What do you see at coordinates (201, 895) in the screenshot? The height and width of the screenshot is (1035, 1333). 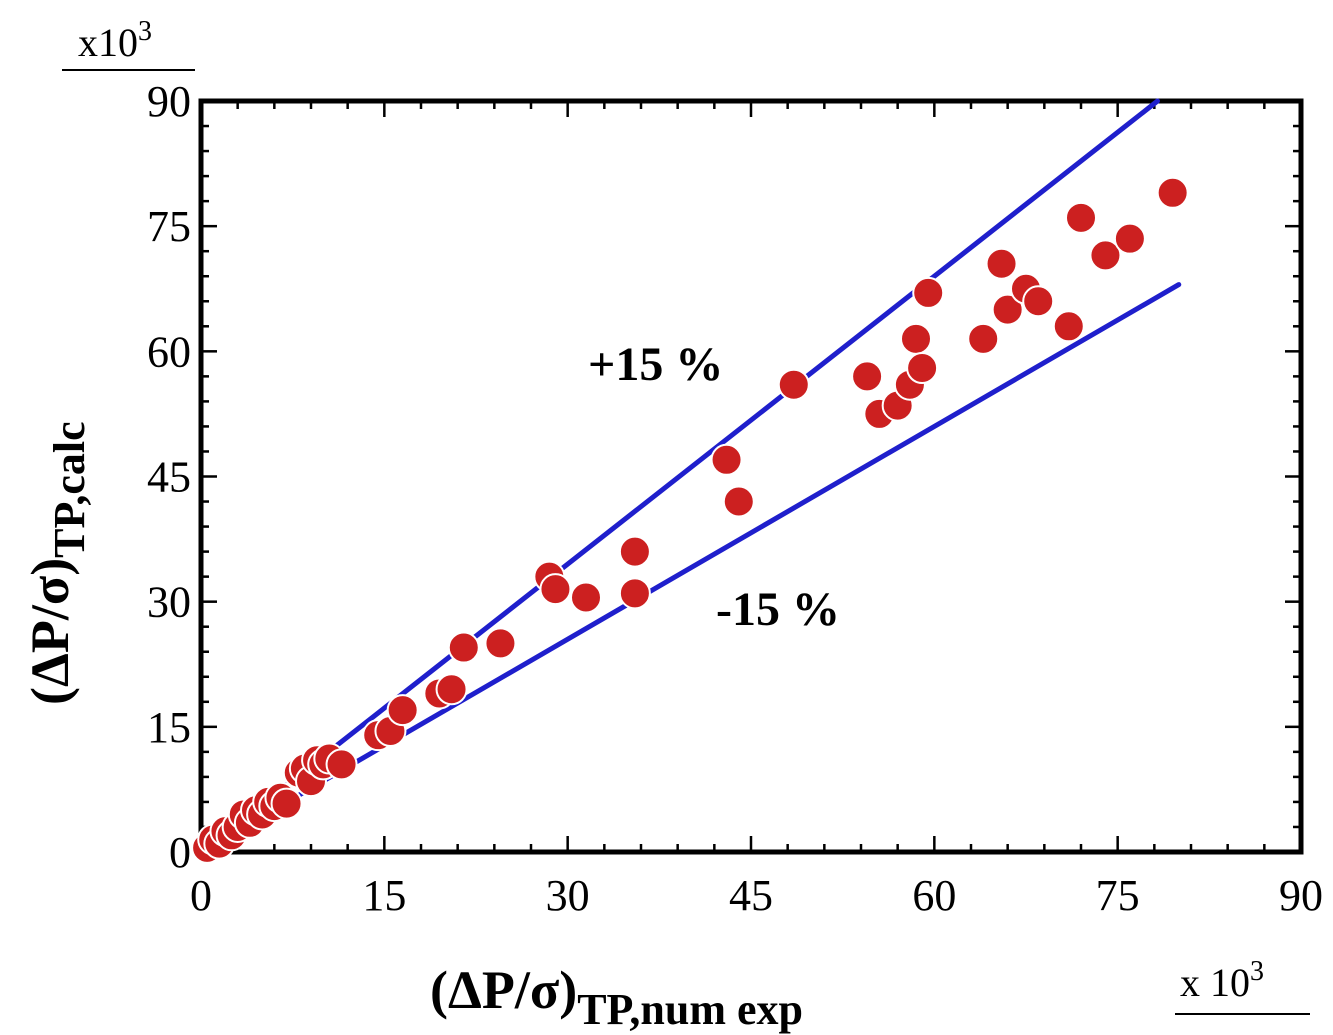 I see `x-tick-label: 0` at bounding box center [201, 895].